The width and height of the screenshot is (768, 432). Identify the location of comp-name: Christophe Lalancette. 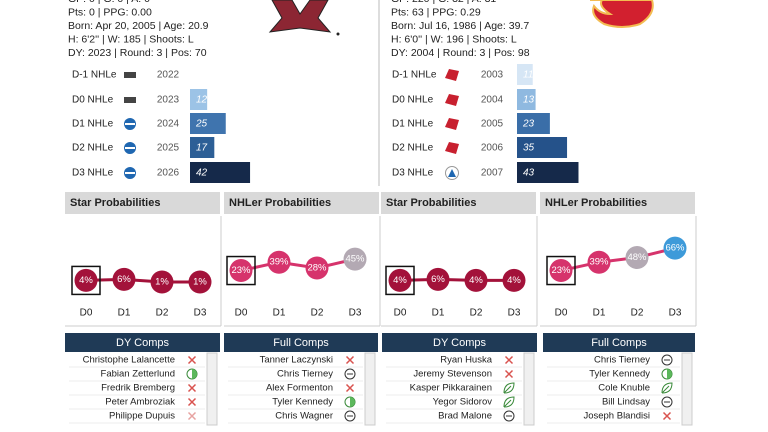
(129, 360).